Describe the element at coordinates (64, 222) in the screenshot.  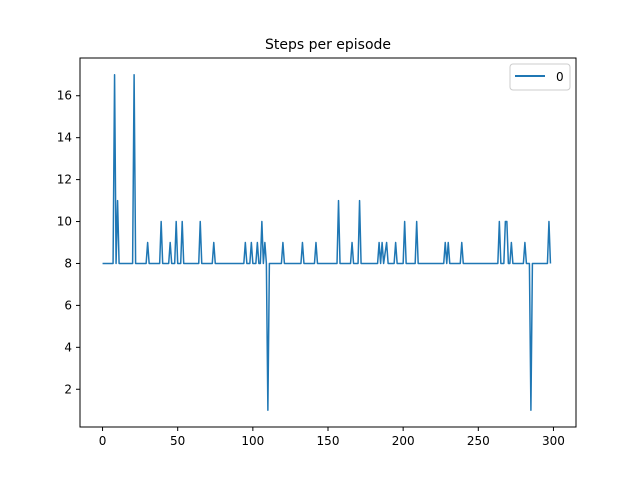
I see `y-tick-label-10: 10` at that location.